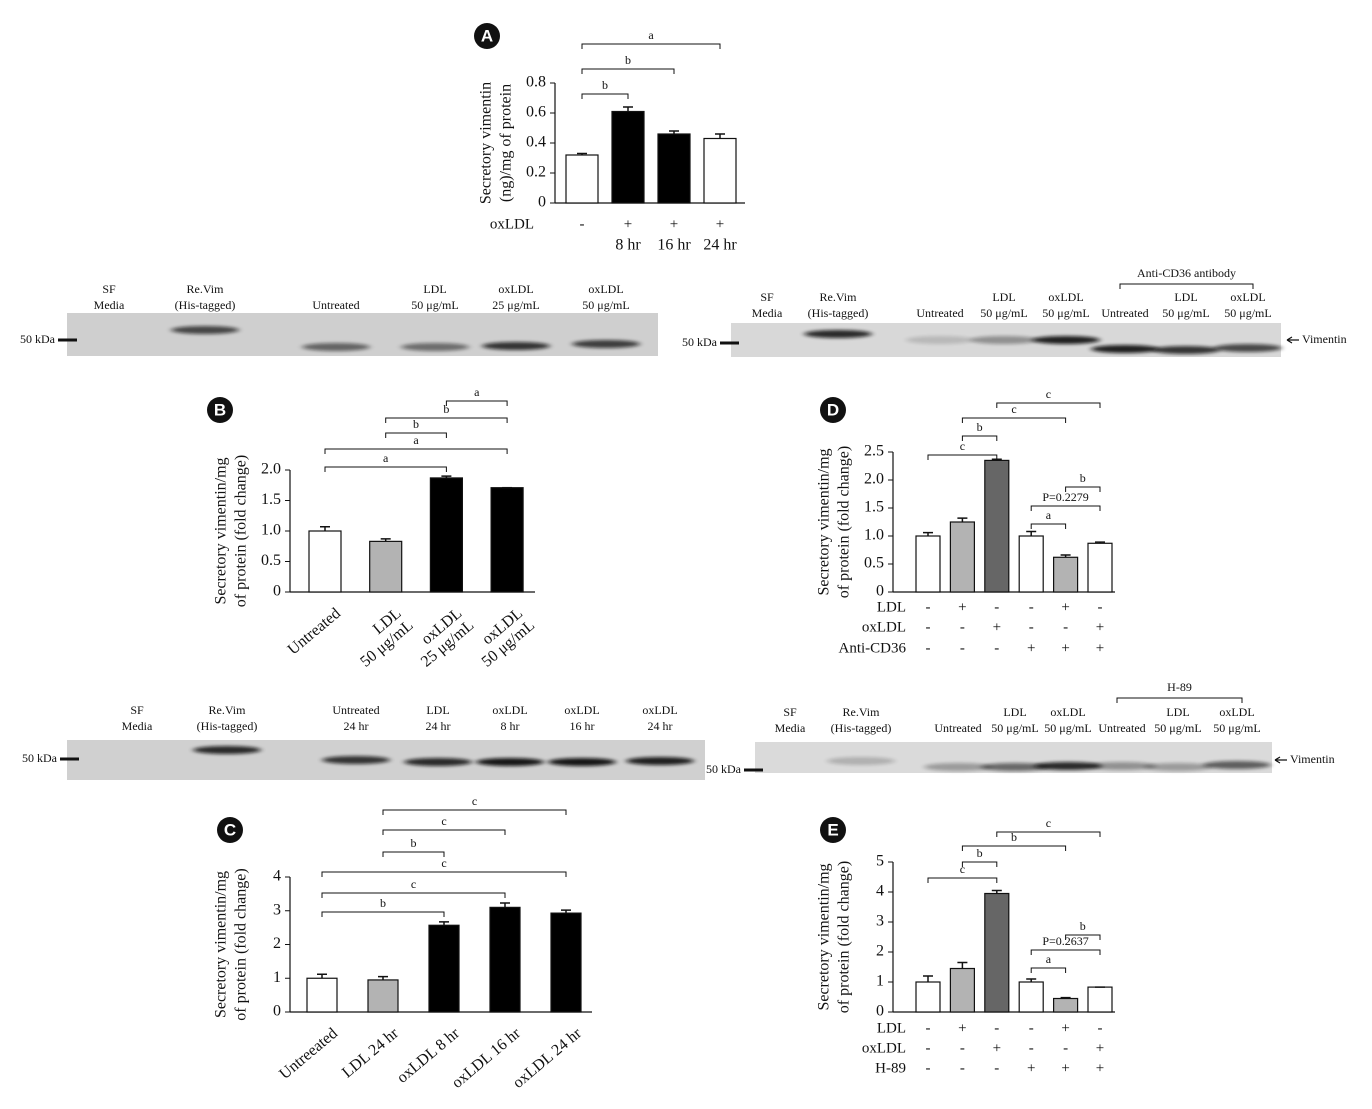 This screenshot has width=1372, height=1109. What do you see at coordinates (1312, 759) in the screenshot?
I see `target-label: Vimentin` at bounding box center [1312, 759].